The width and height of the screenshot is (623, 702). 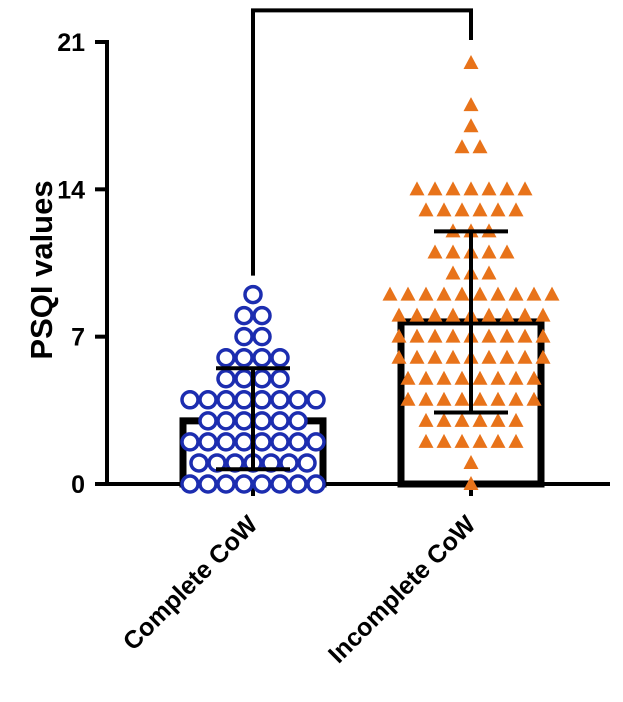 I want to click on y-tick-label: 14, so click(x=71, y=190).